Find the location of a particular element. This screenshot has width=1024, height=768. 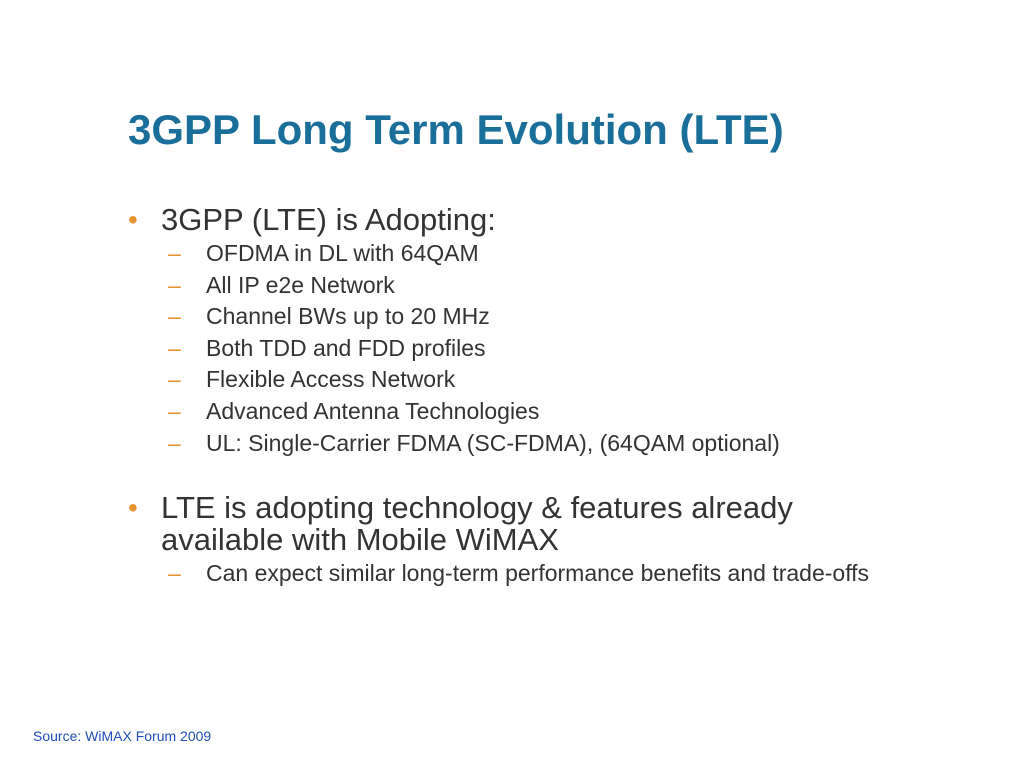

slide-title: 3GPP Long Term Evolution (LTE) is located at coordinates (456, 129).